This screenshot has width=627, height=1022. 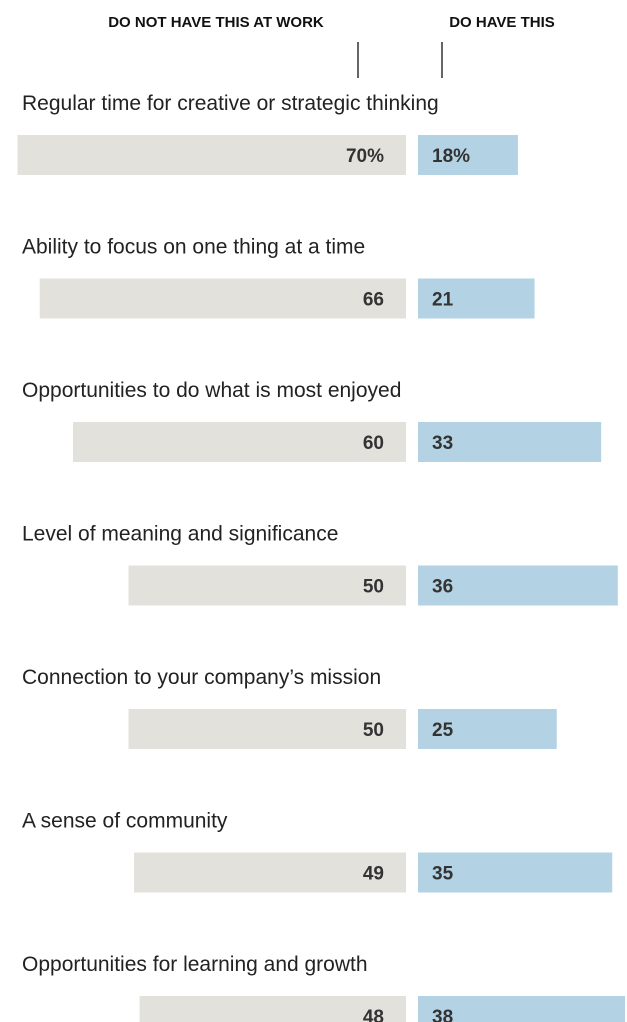 I want to click on legend-right-label: DO HAVE THIS, so click(x=502, y=22).